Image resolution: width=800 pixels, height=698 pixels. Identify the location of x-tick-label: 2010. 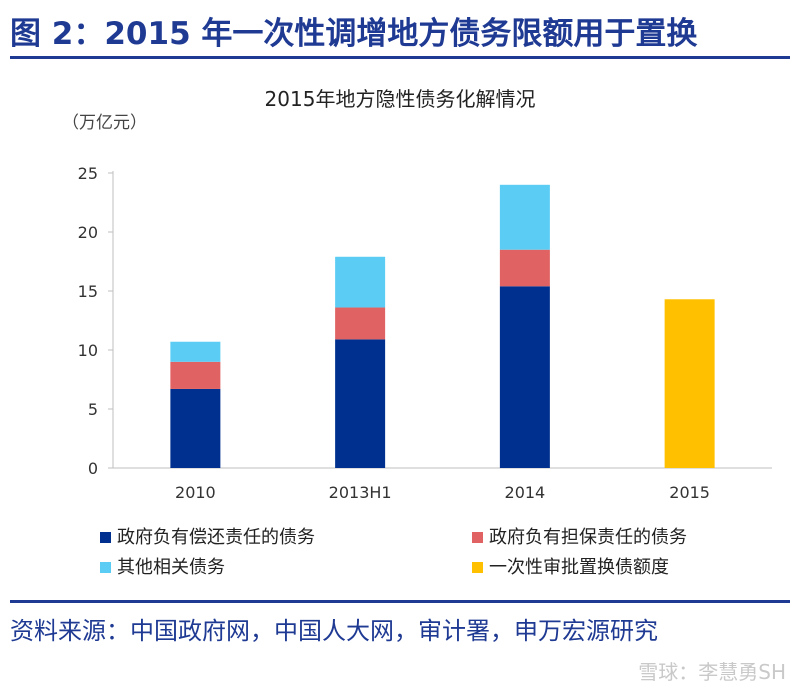
(195, 492).